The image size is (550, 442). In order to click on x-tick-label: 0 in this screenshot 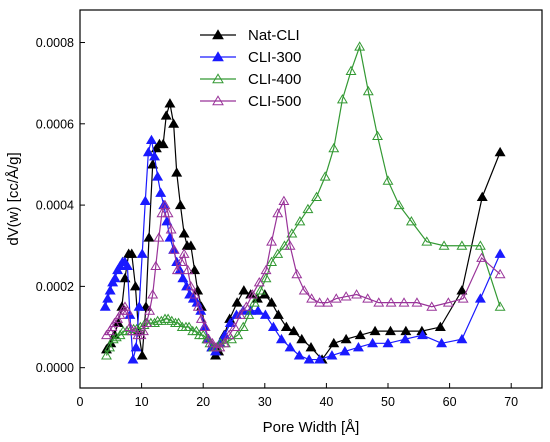, I will do `click(80, 402)`.